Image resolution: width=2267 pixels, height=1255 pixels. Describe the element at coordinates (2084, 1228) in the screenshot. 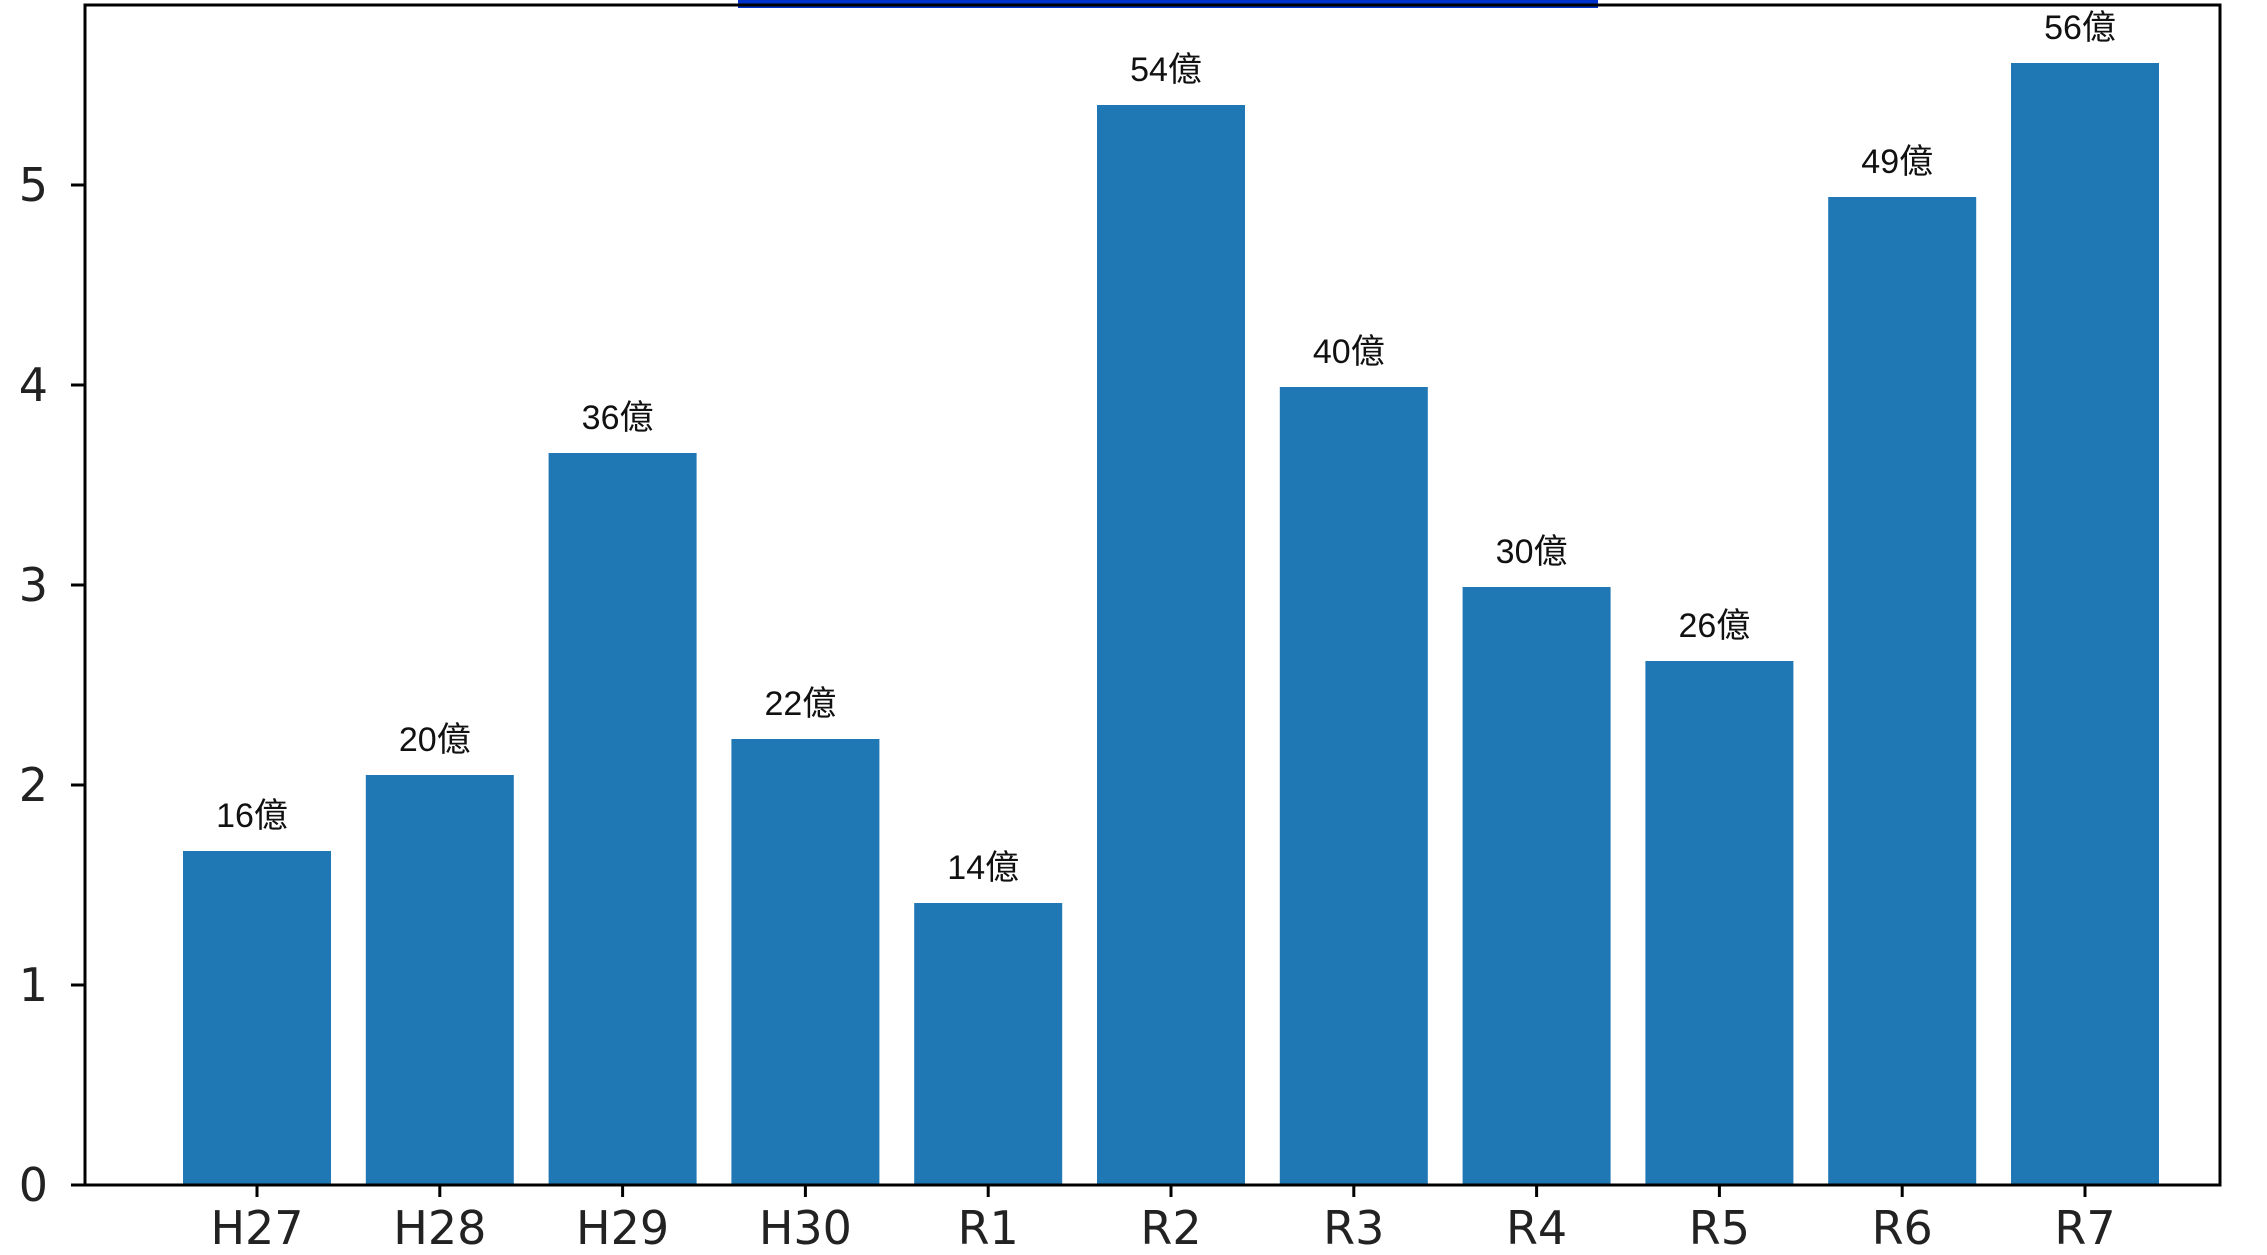

I see `x-tick-label: R7` at that location.